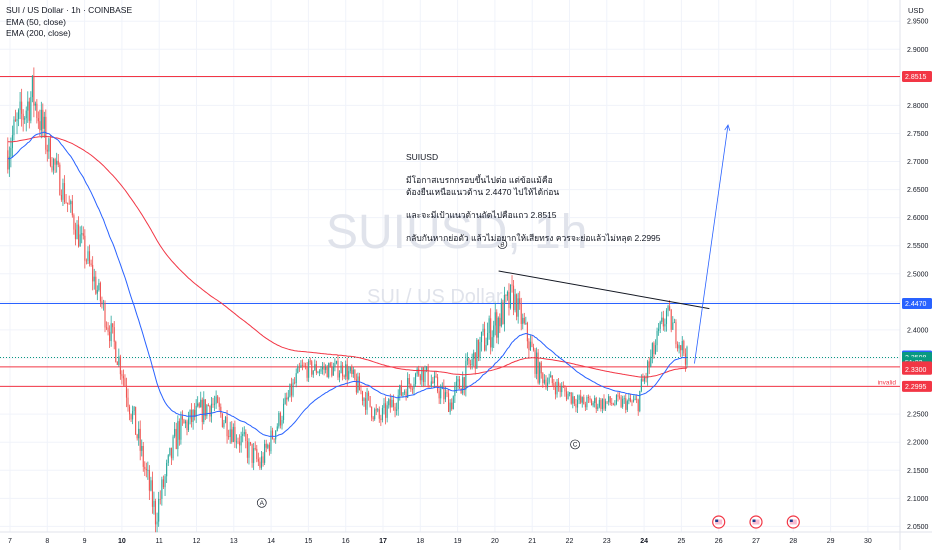  What do you see at coordinates (457, 232) in the screenshot?
I see `watermark-symbol: SUIUSD, 1h` at bounding box center [457, 232].